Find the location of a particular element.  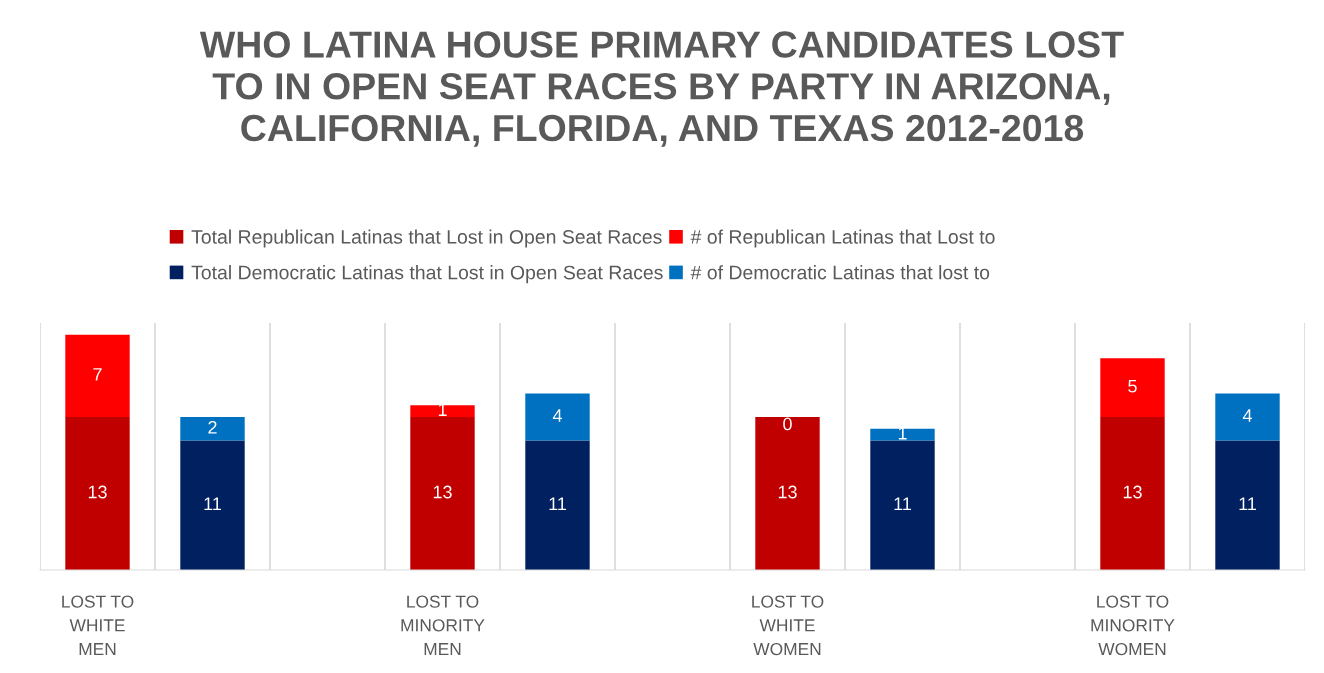

x-tick-label: LOST TO WHITE WOMEN is located at coordinates (788, 625).